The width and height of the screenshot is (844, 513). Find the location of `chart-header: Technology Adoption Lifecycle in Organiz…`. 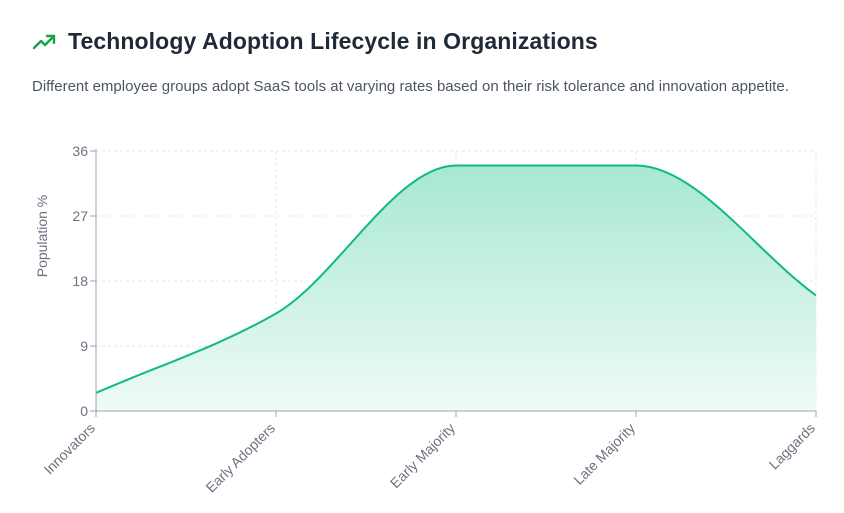

chart-header: Technology Adoption Lifecycle in Organiz… is located at coordinates (315, 41).